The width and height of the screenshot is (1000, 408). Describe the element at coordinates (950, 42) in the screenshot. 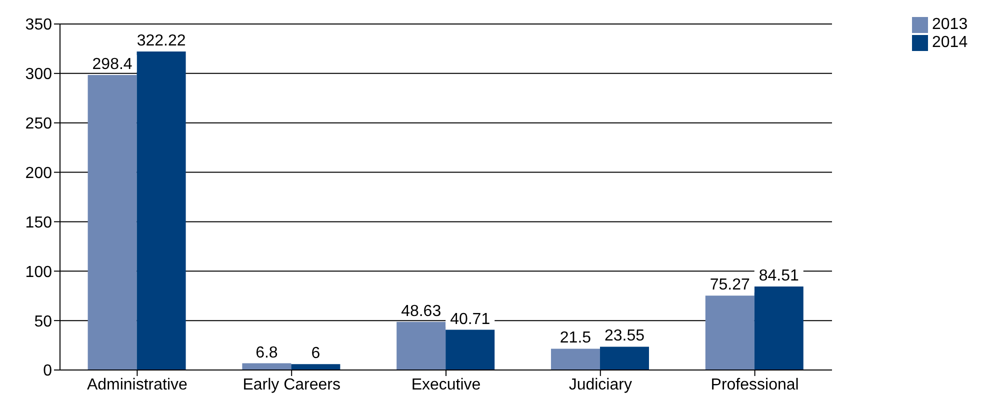

I see `legend-label: 2014` at that location.